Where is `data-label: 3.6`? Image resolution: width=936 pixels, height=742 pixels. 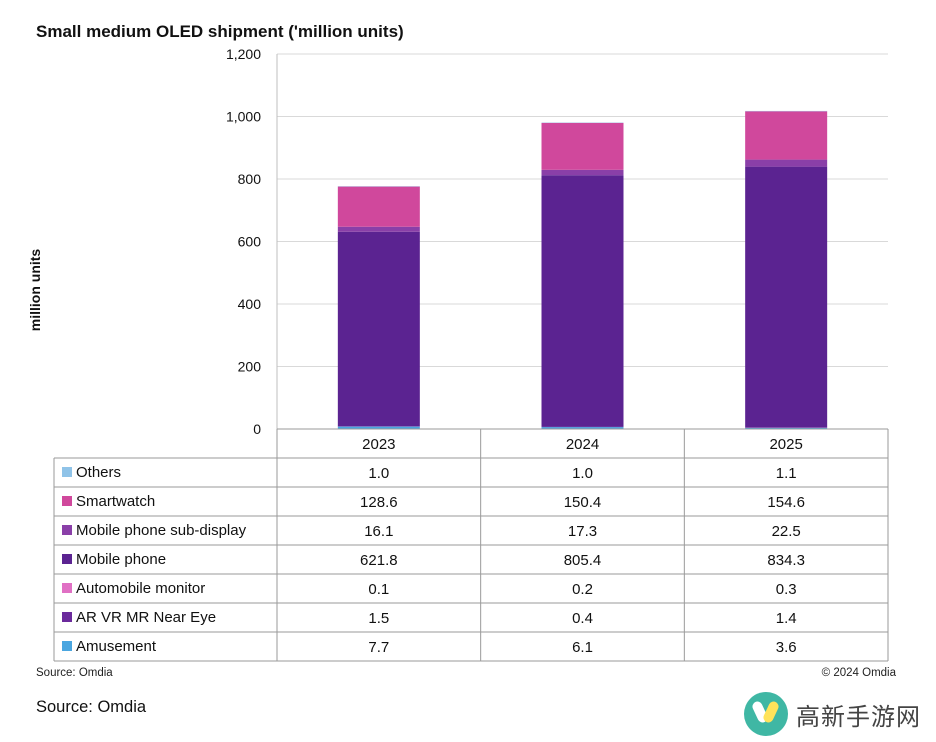 data-label: 3.6 is located at coordinates (786, 647).